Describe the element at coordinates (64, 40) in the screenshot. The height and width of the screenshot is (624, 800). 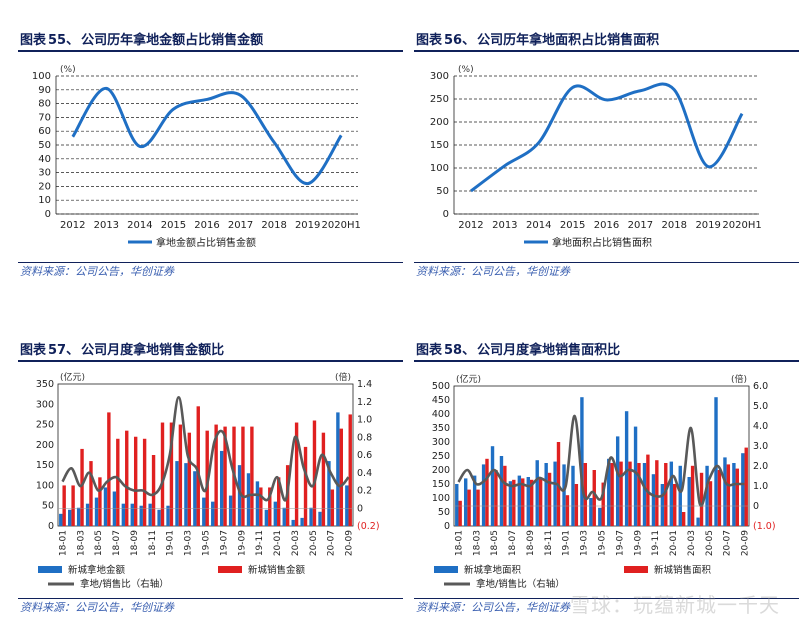
I see `figure-number: 55、` at that location.